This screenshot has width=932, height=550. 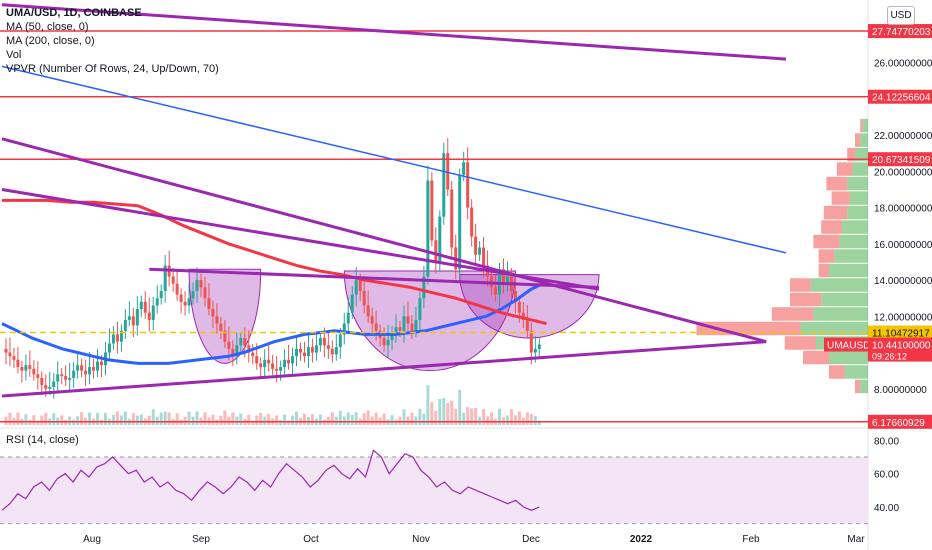 I want to click on cup-shape, so click(x=225, y=316).